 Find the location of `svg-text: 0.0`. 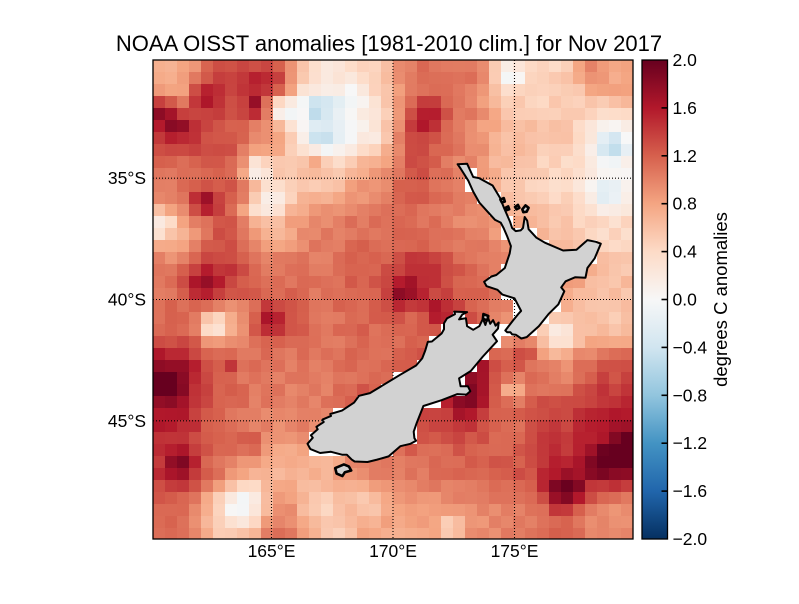

svg-text: 0.0 is located at coordinates (685, 300).